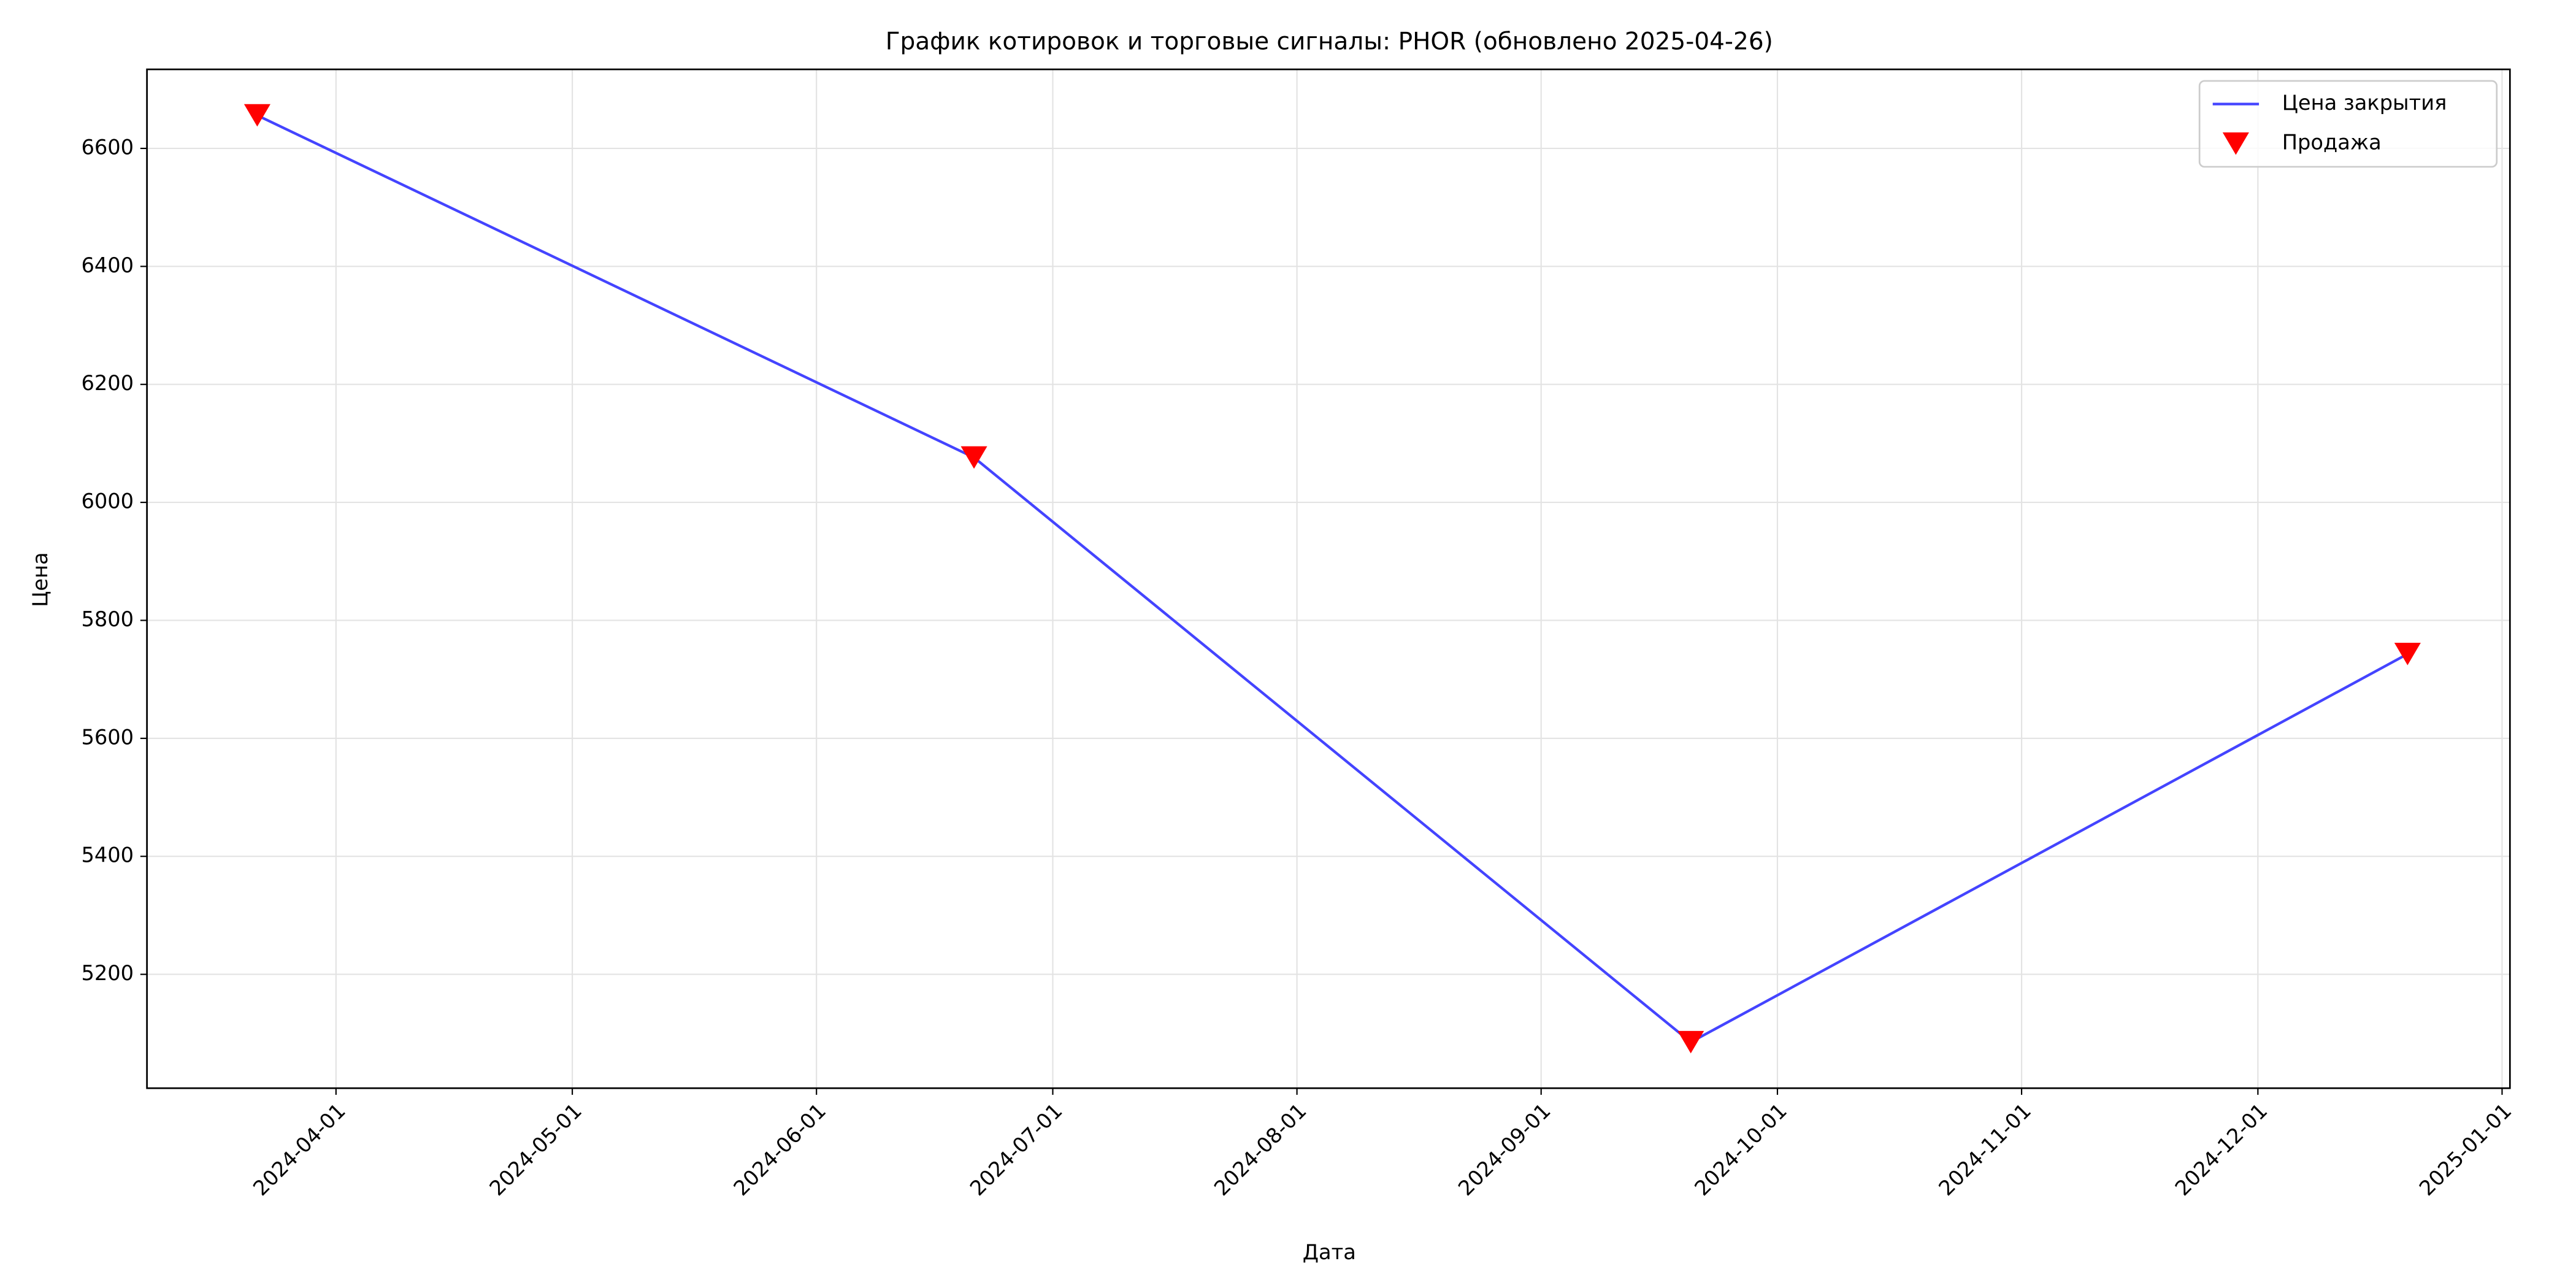 Image resolution: width=2576 pixels, height=1288 pixels. Describe the element at coordinates (2332, 143) in the screenshot. I see `legend-label: Продажа` at that location.